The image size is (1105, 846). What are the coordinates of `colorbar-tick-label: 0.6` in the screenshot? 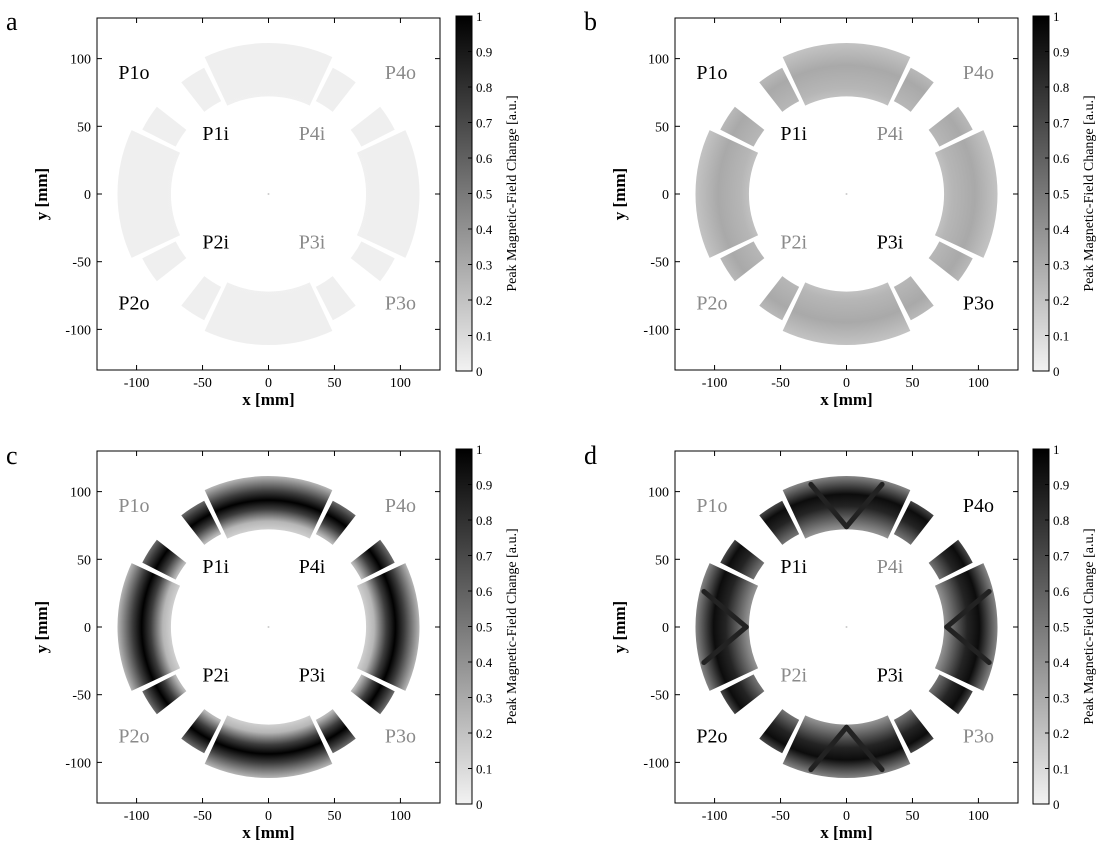 It's located at (1061, 158).